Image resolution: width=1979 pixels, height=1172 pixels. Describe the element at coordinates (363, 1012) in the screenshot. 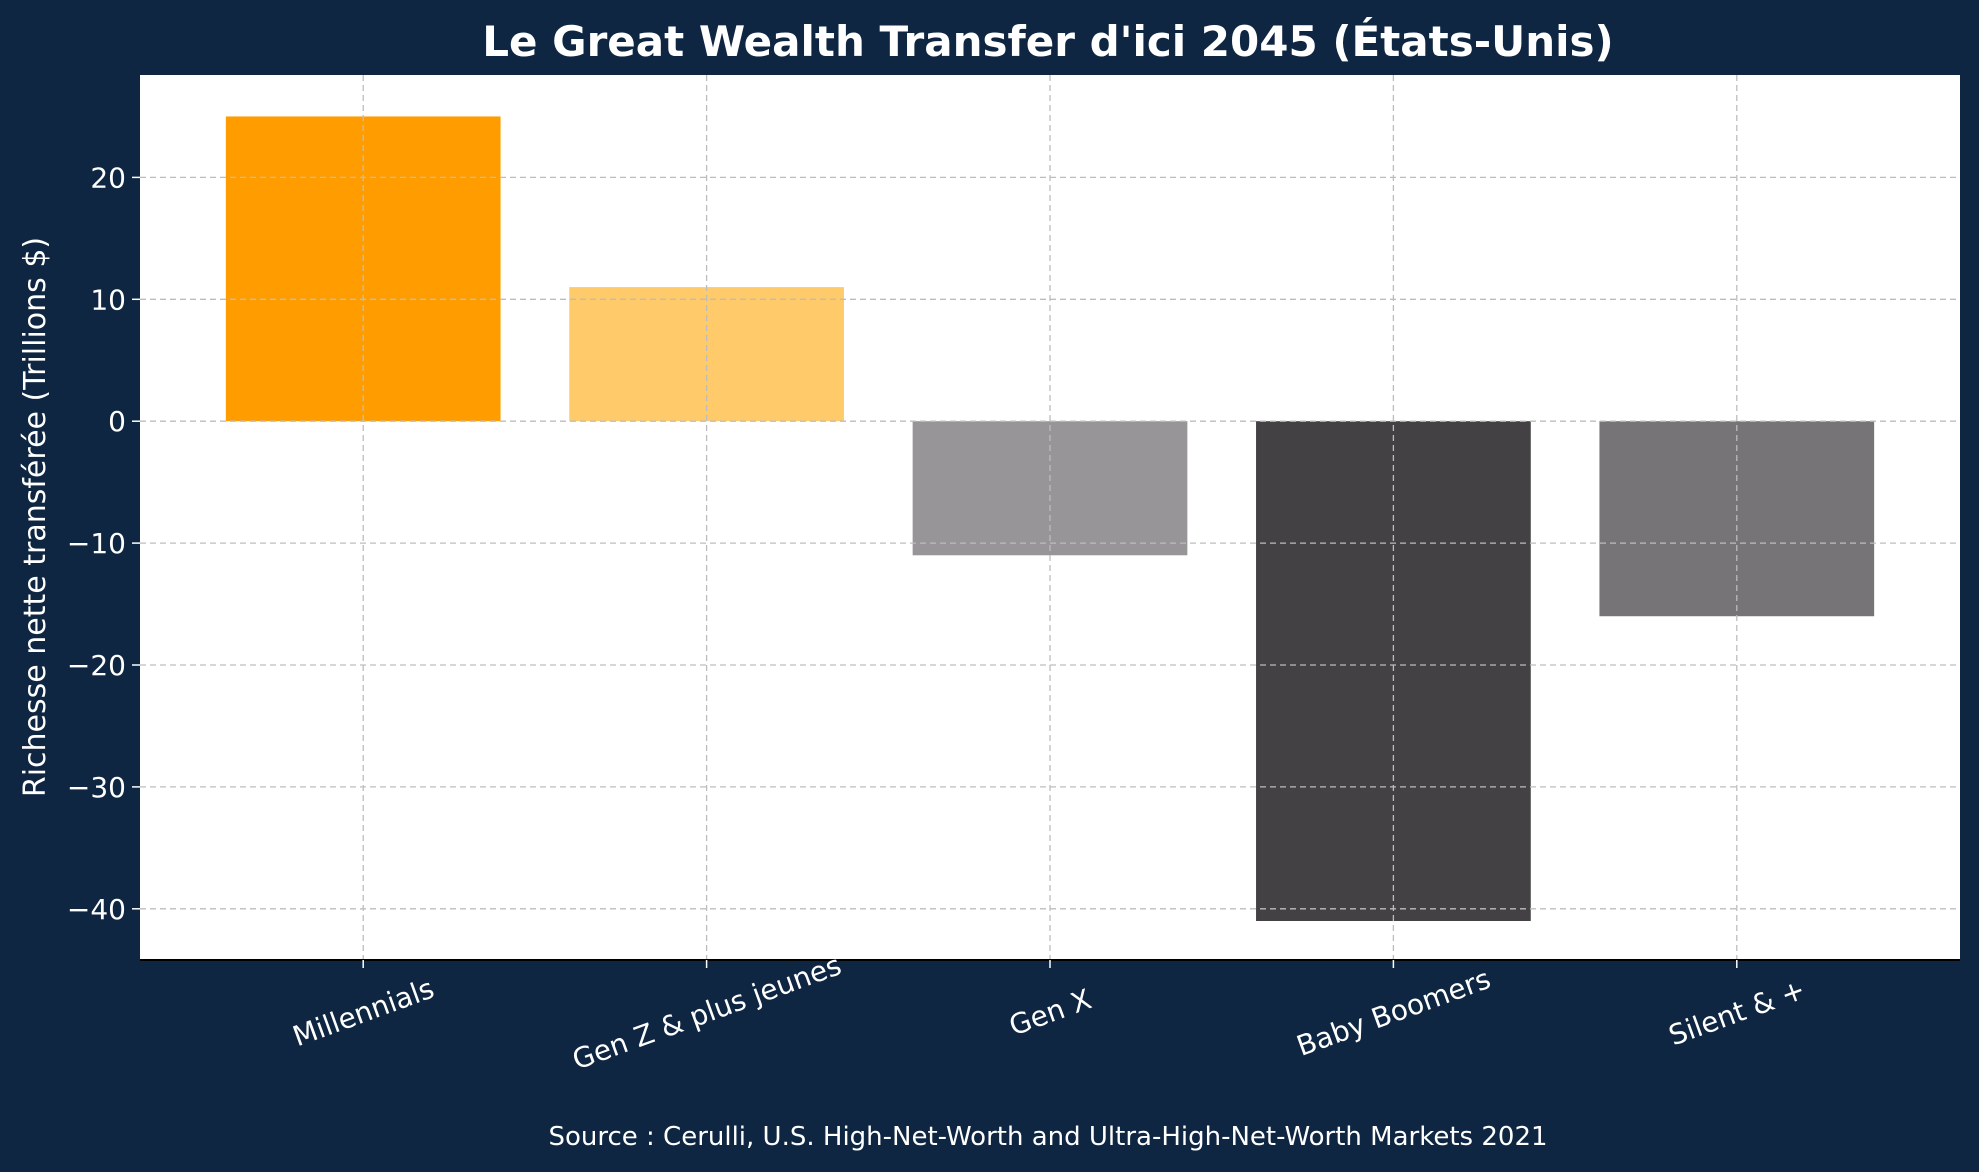

I see `x-tick-label: Millennials` at that location.